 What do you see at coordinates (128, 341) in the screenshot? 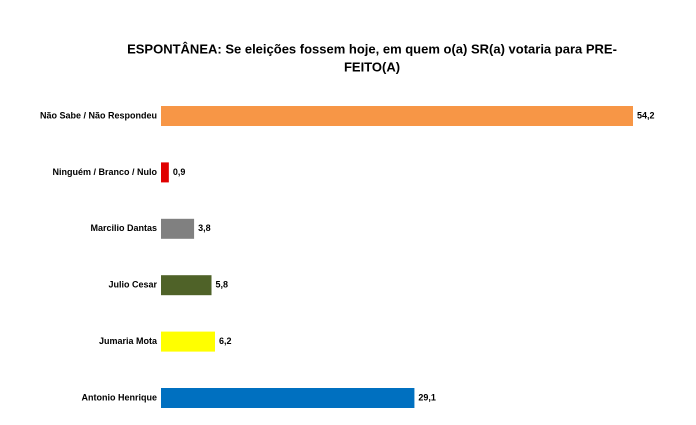
I see `category-label: Jumaria Mota` at bounding box center [128, 341].